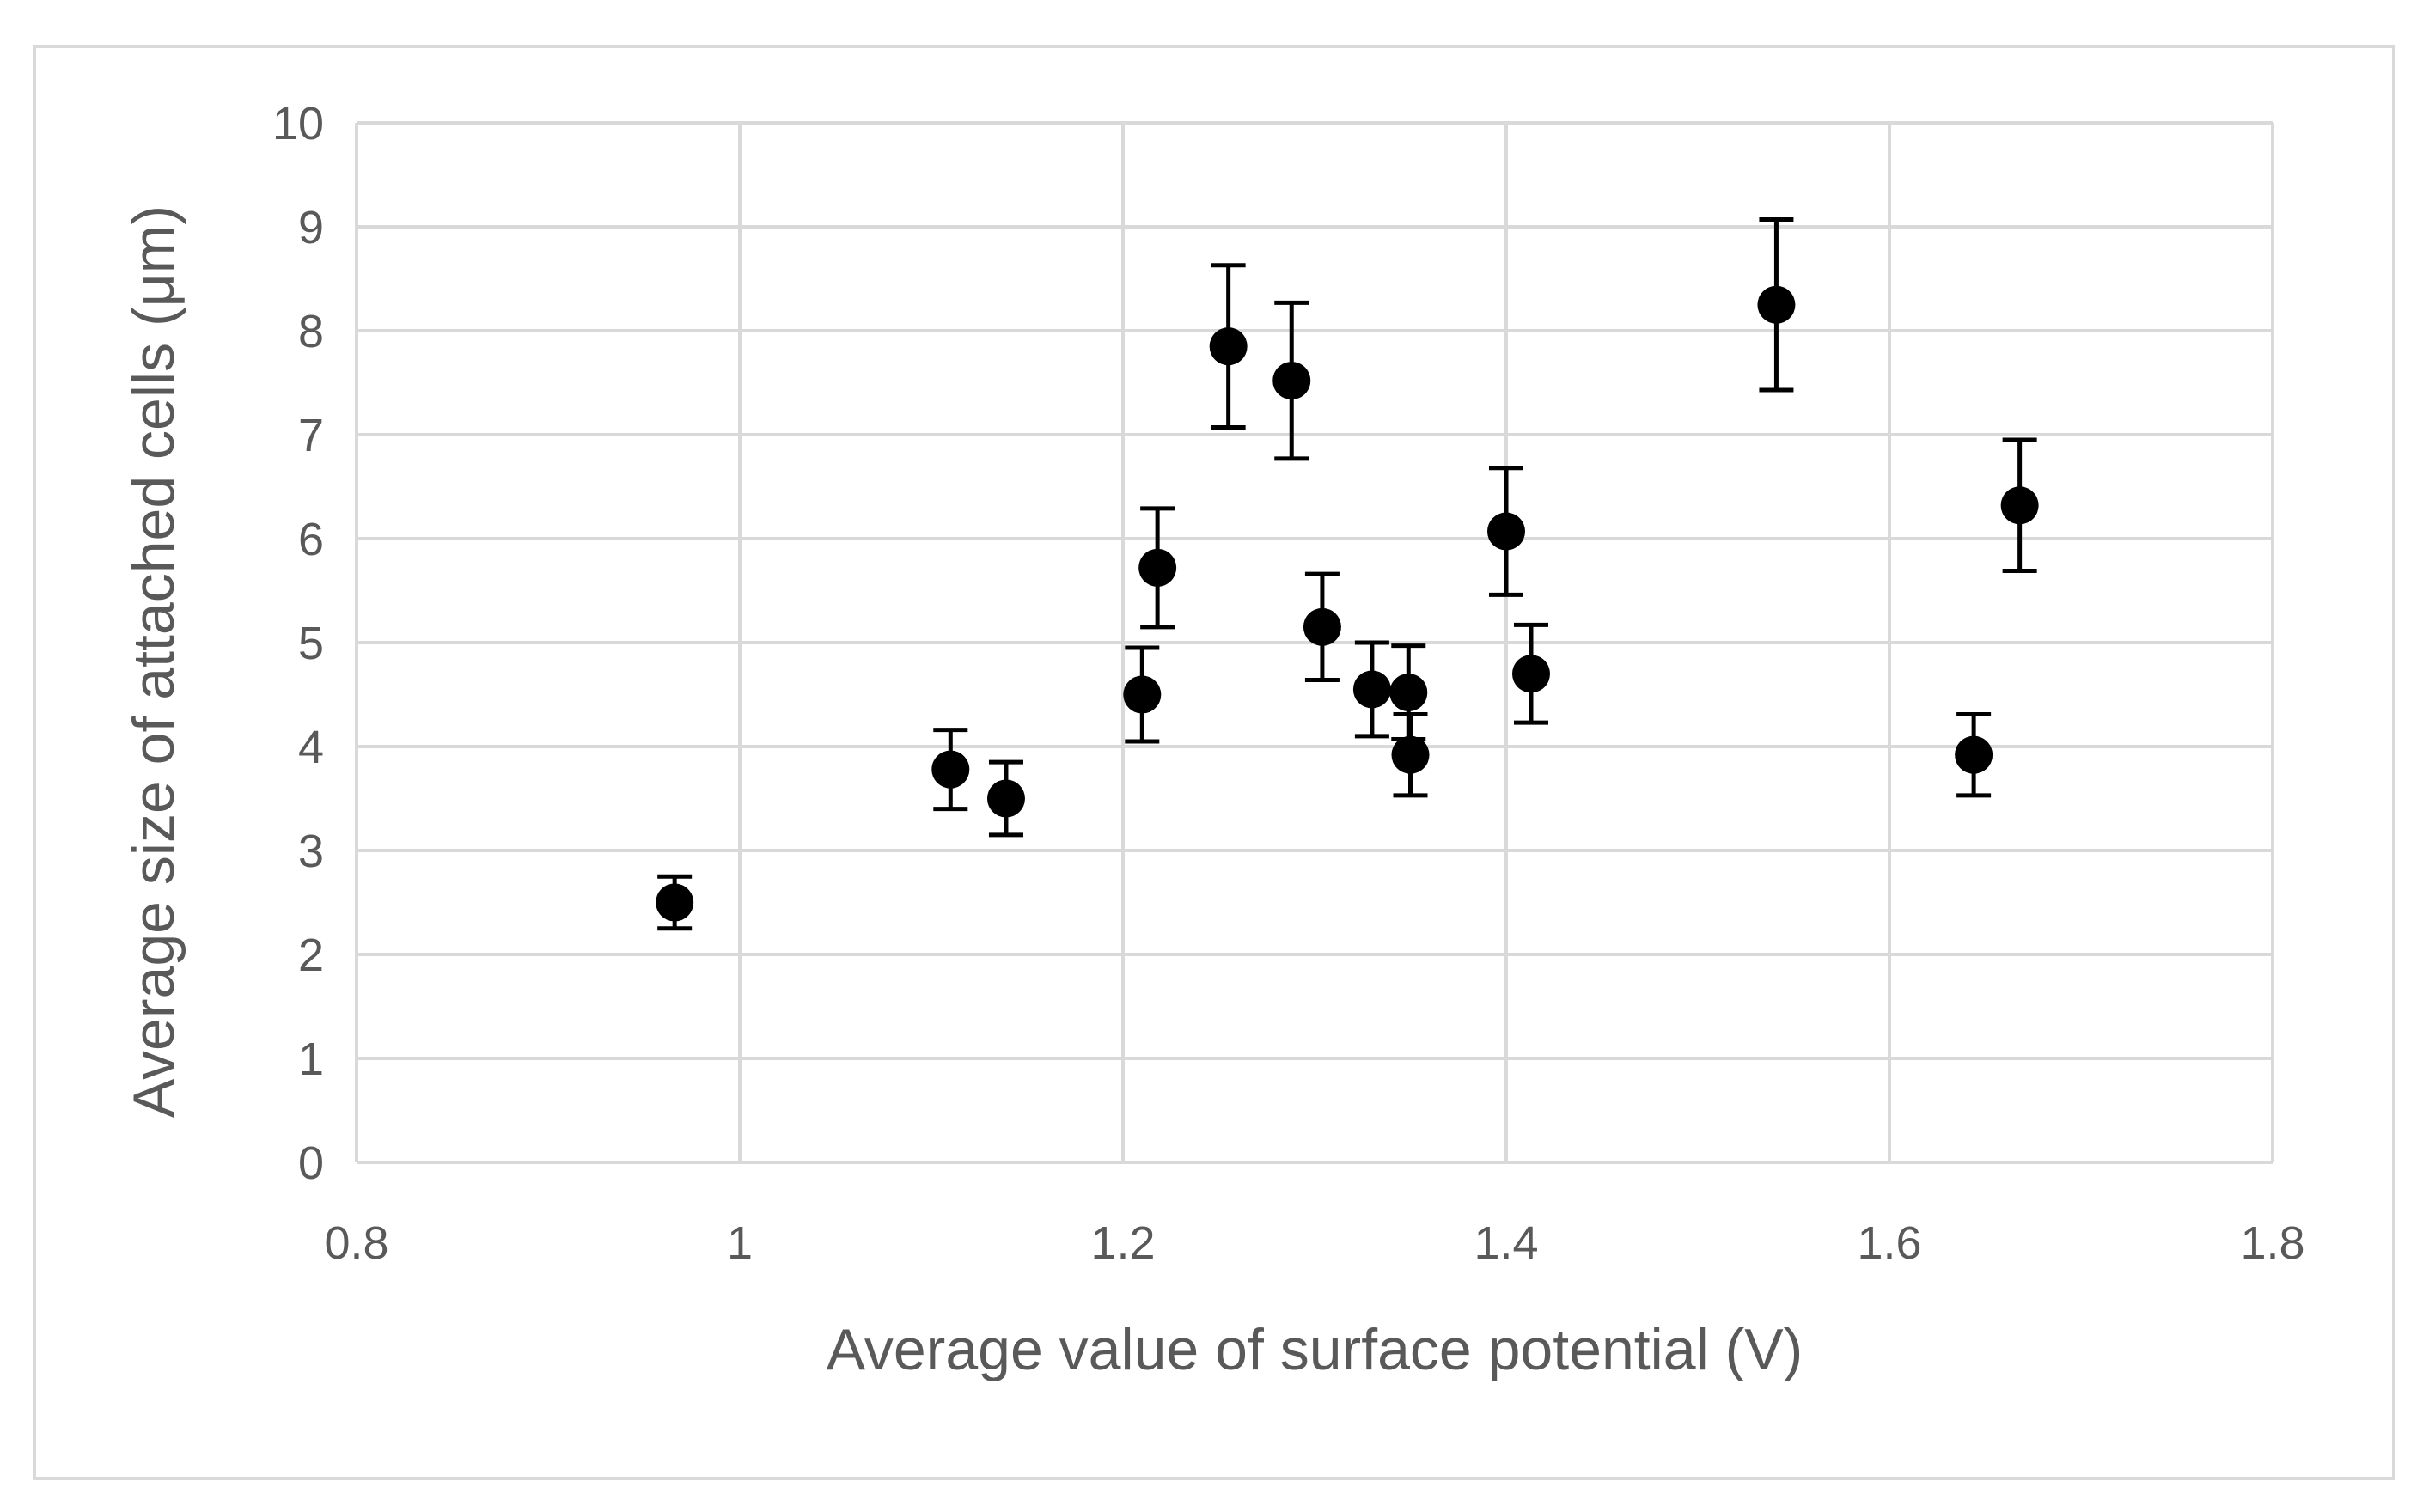 The height and width of the screenshot is (1512, 2429). What do you see at coordinates (311, 227) in the screenshot?
I see `y-tick-label: 9` at bounding box center [311, 227].